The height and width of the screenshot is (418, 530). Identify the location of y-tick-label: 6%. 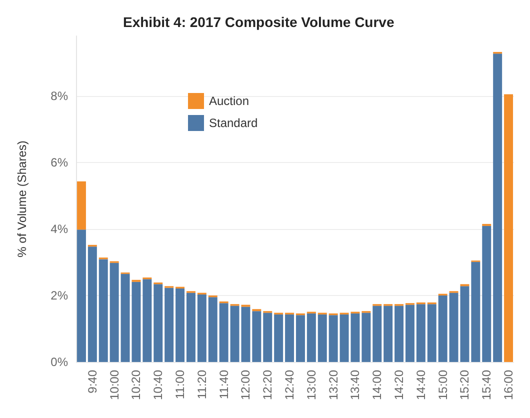
(59, 162).